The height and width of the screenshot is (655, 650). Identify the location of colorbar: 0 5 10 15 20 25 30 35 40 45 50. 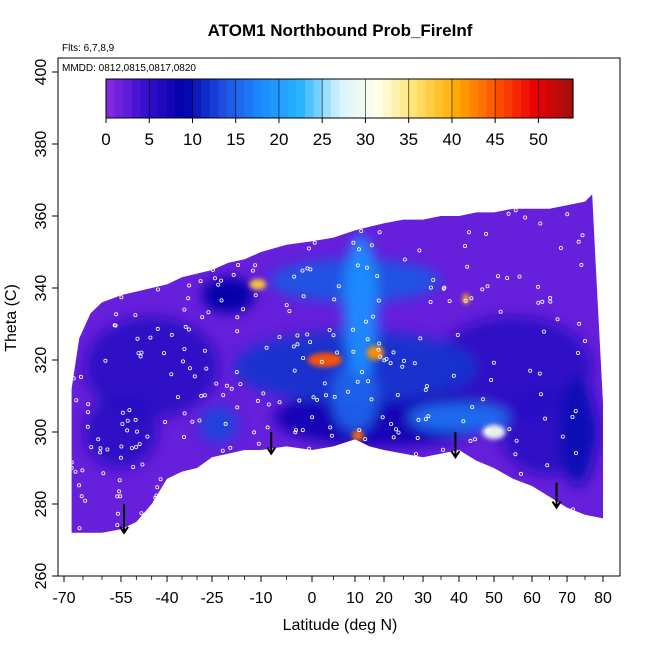
(337, 113).